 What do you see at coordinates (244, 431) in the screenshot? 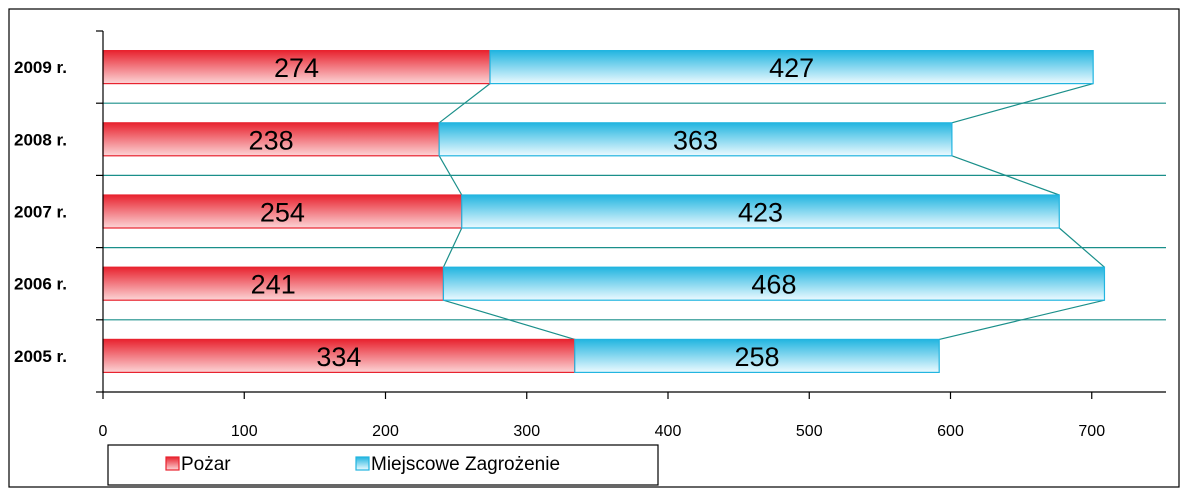
I see `x-tick-label: 100` at bounding box center [244, 431].